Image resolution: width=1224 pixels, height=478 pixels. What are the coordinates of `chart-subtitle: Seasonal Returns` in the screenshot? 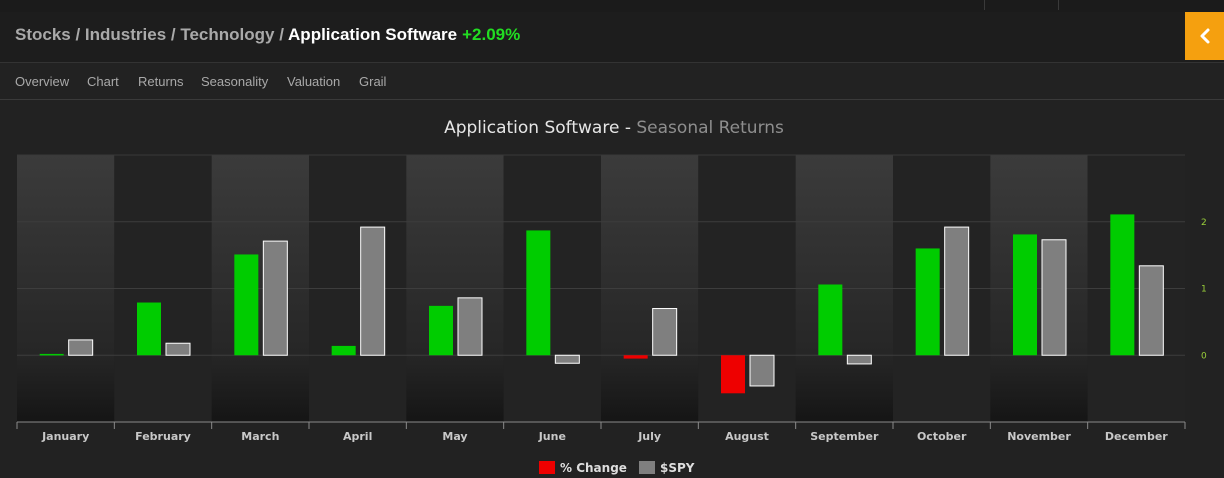 It's located at (710, 128).